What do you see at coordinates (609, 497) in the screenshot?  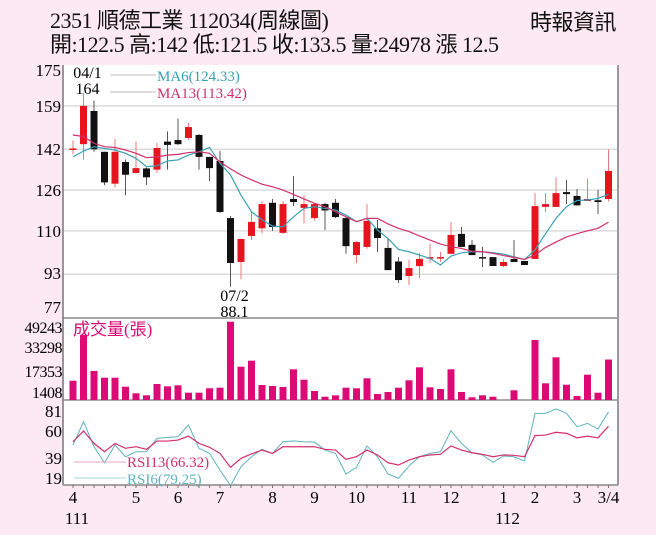 I see `x-tick-label: 3/4` at bounding box center [609, 497].